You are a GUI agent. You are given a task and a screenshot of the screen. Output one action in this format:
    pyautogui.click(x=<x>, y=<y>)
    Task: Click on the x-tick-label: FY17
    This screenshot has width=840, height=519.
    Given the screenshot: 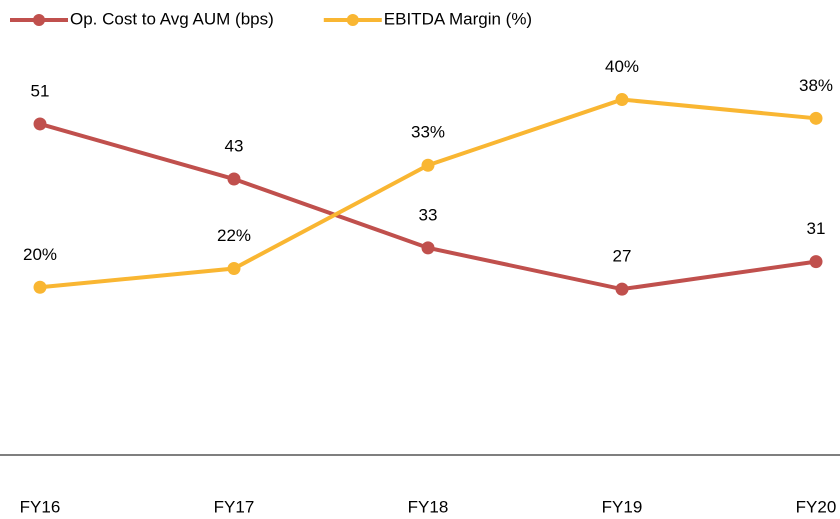 What is the action you would take?
    pyautogui.click(x=234, y=506)
    